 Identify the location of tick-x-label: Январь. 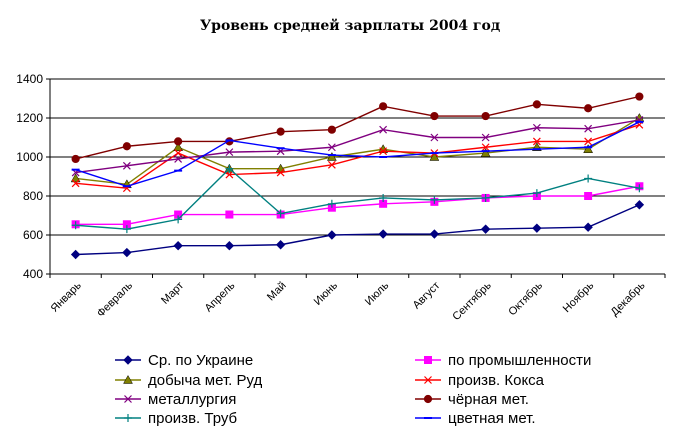
(66, 296).